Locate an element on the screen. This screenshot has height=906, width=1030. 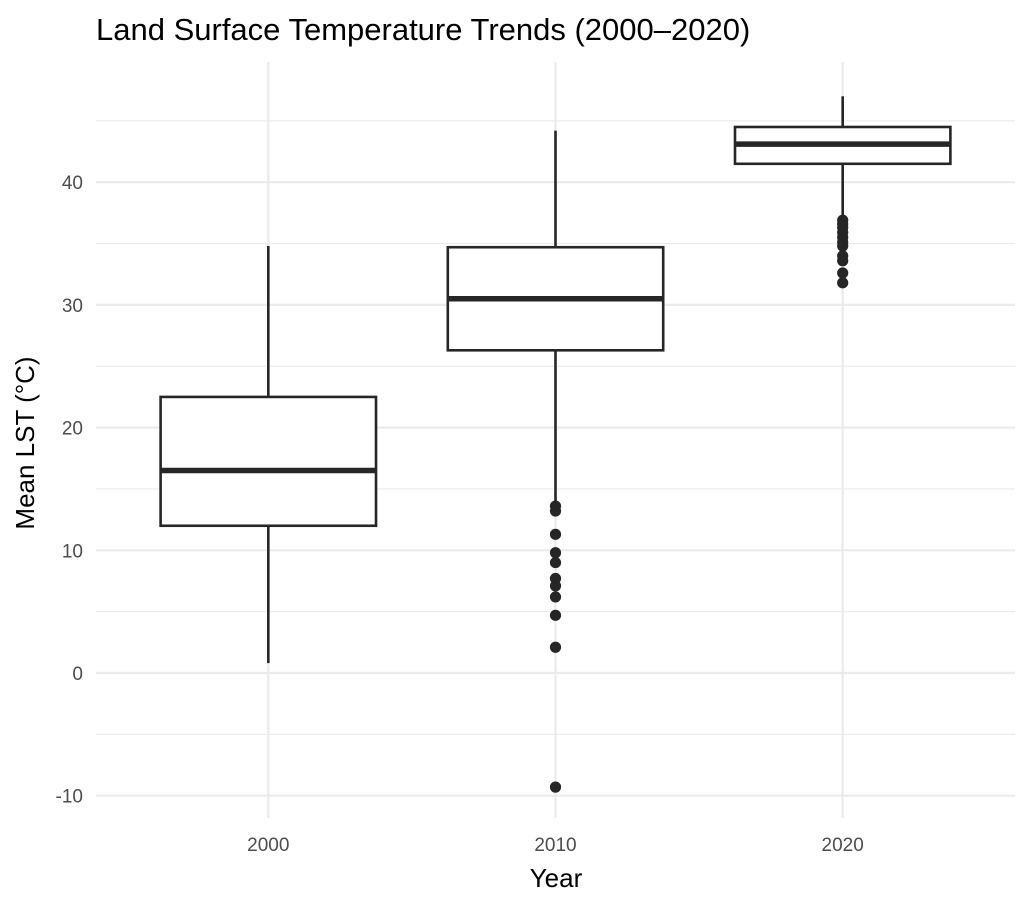
x-tick-label: 2010 is located at coordinates (555, 845).